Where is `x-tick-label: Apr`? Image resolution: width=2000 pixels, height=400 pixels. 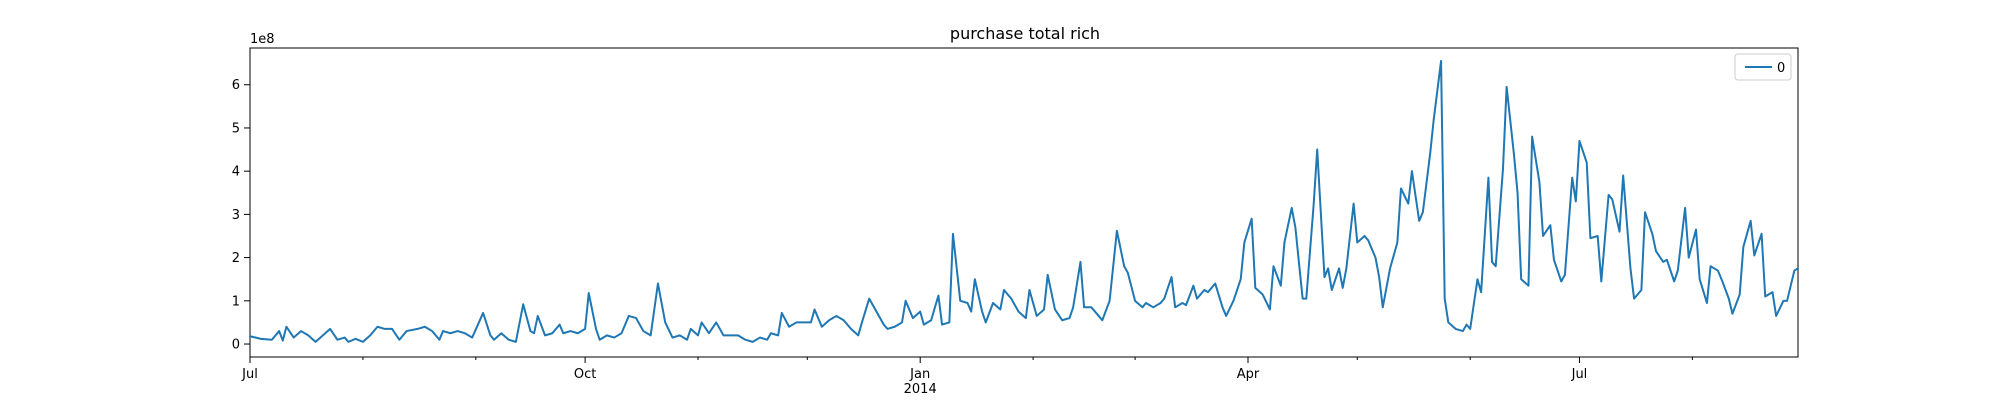 x-tick-label: Apr is located at coordinates (1248, 374).